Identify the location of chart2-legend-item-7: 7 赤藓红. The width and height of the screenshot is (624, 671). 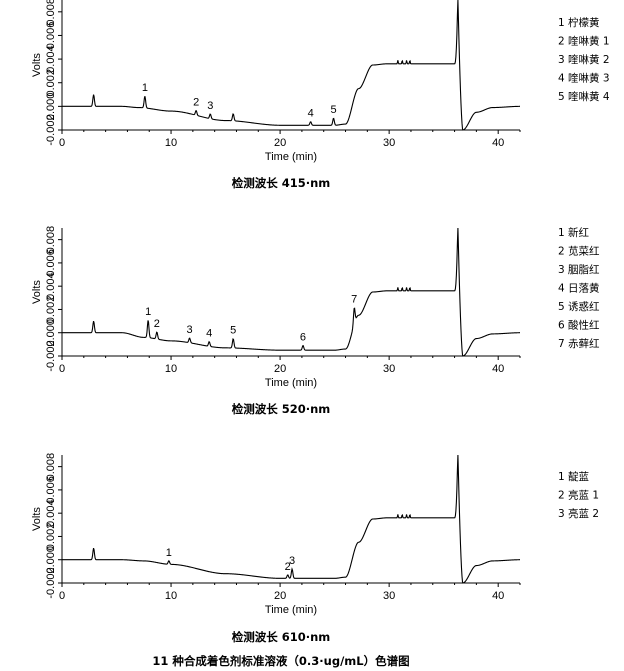
(579, 343).